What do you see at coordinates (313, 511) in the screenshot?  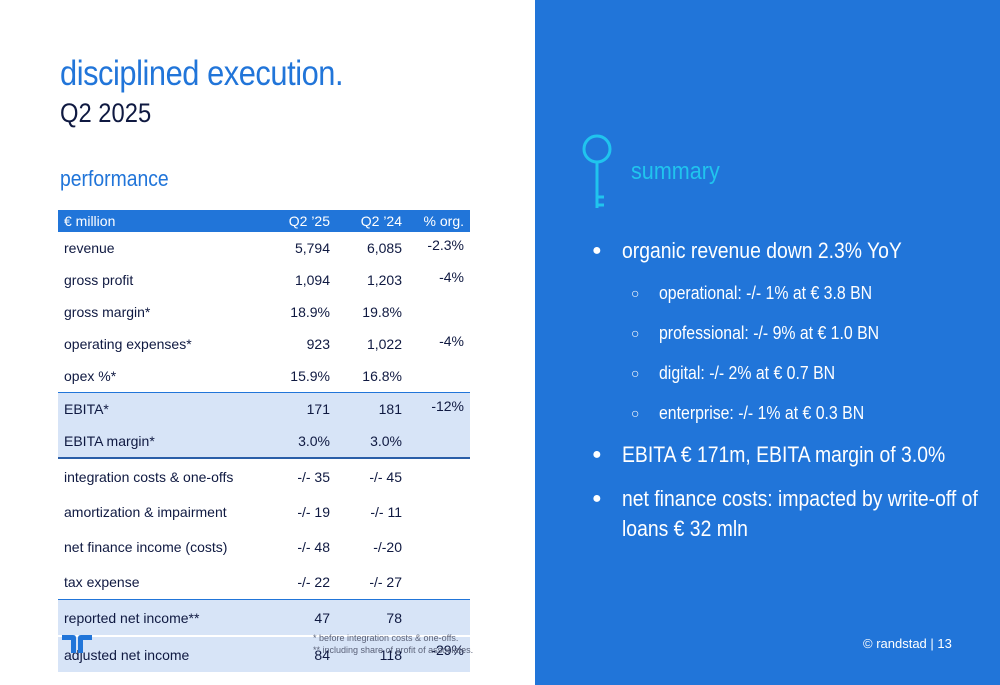 I see `cell-q2-25: -/- 19` at bounding box center [313, 511].